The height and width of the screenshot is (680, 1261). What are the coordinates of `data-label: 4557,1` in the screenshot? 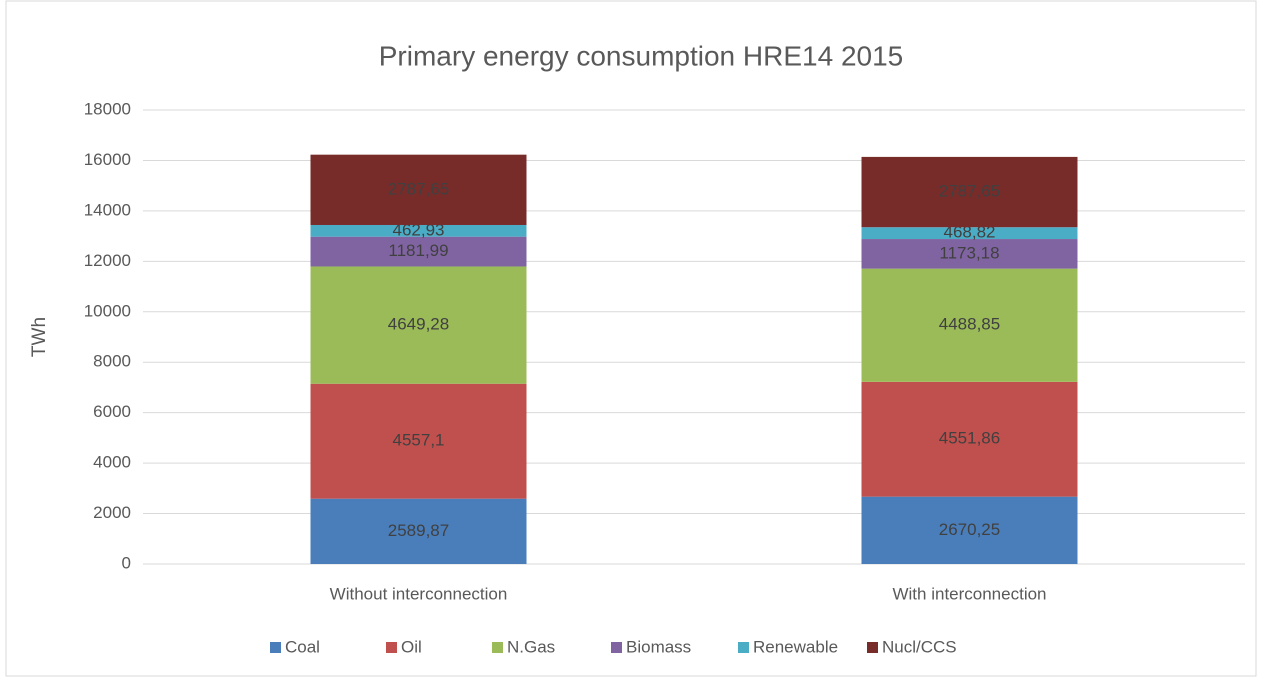 It's located at (419, 440).